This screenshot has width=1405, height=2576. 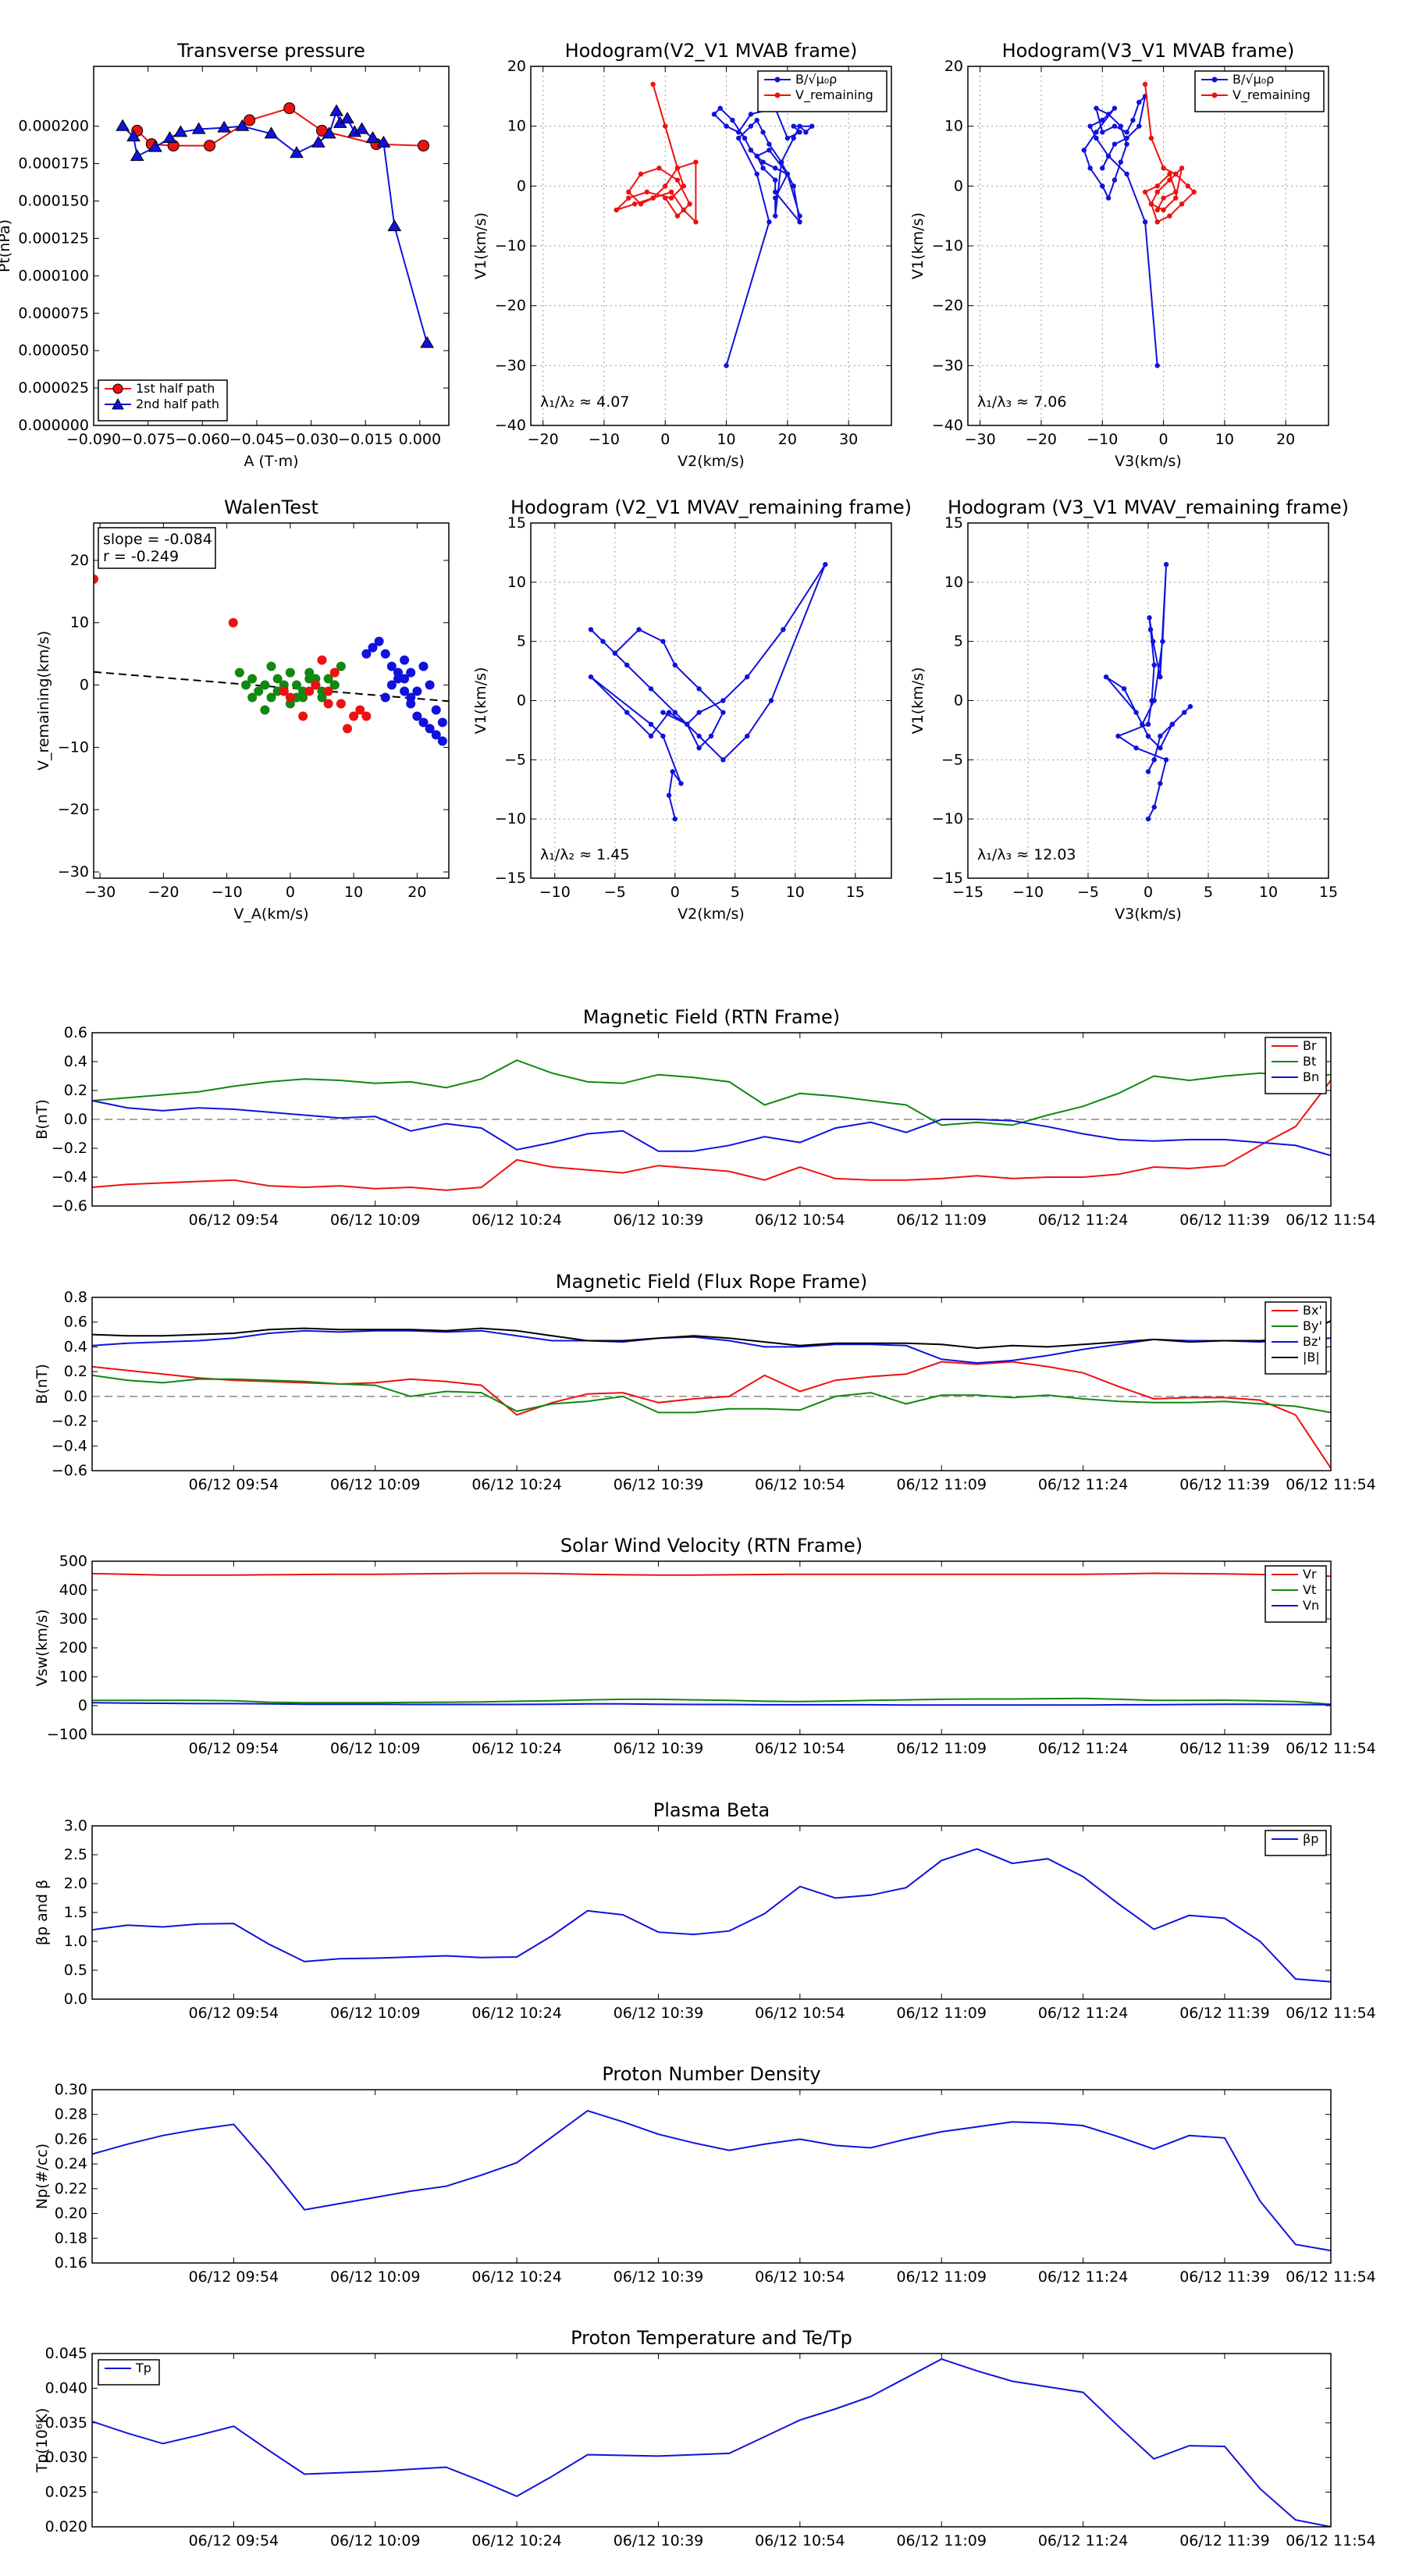 I want to click on y-tick-label: 200, so click(x=73, y=1647).